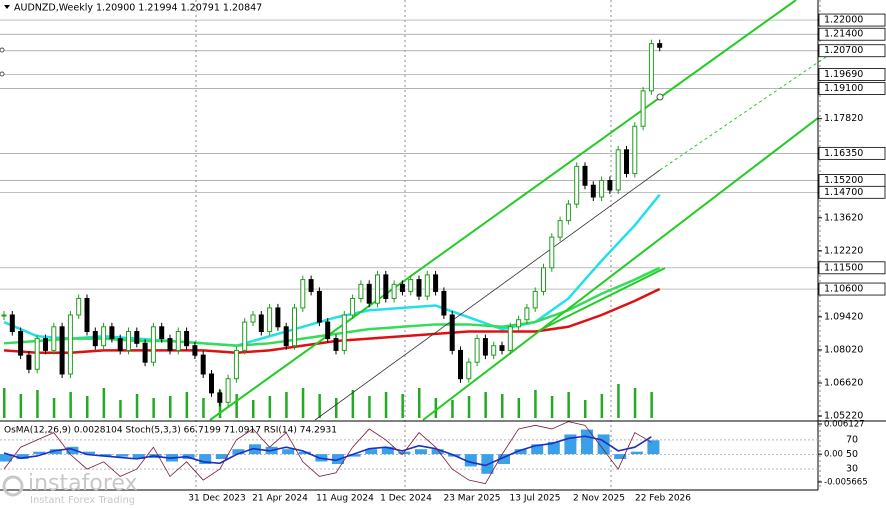 This screenshot has width=886, height=508. I want to click on x-tick-label: 31 Dec 2023, so click(217, 499).